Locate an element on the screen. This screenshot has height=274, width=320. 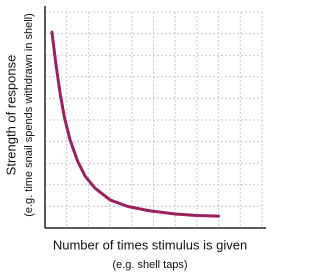
x-axis-sublabel: (e.g. shell taps) is located at coordinates (149, 265).